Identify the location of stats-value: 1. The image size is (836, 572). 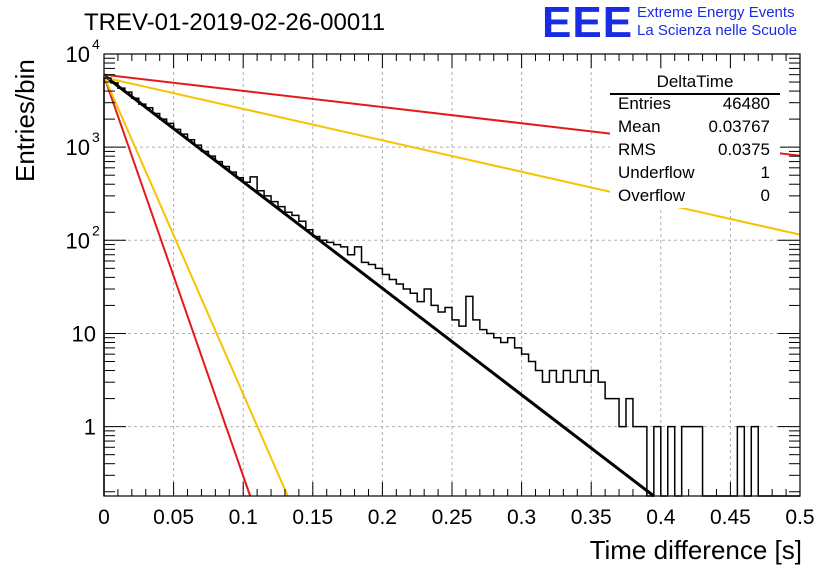
(765, 172).